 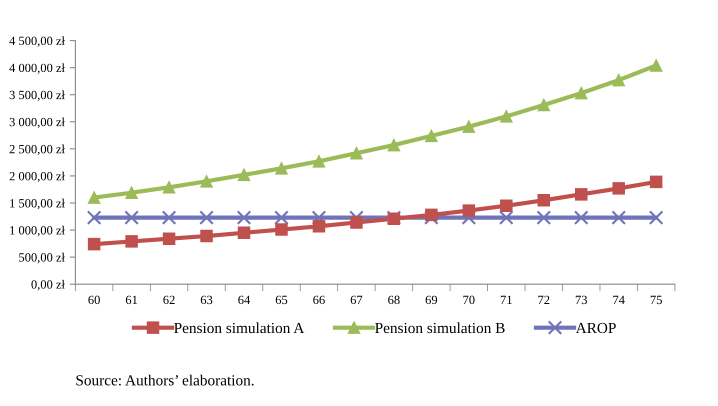 I want to click on y-tick-label: 4 500,00 zł, so click(x=37, y=41).